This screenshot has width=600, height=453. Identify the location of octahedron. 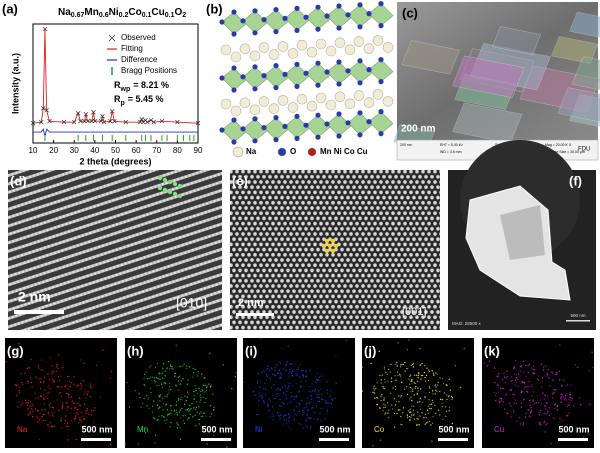
(381, 71).